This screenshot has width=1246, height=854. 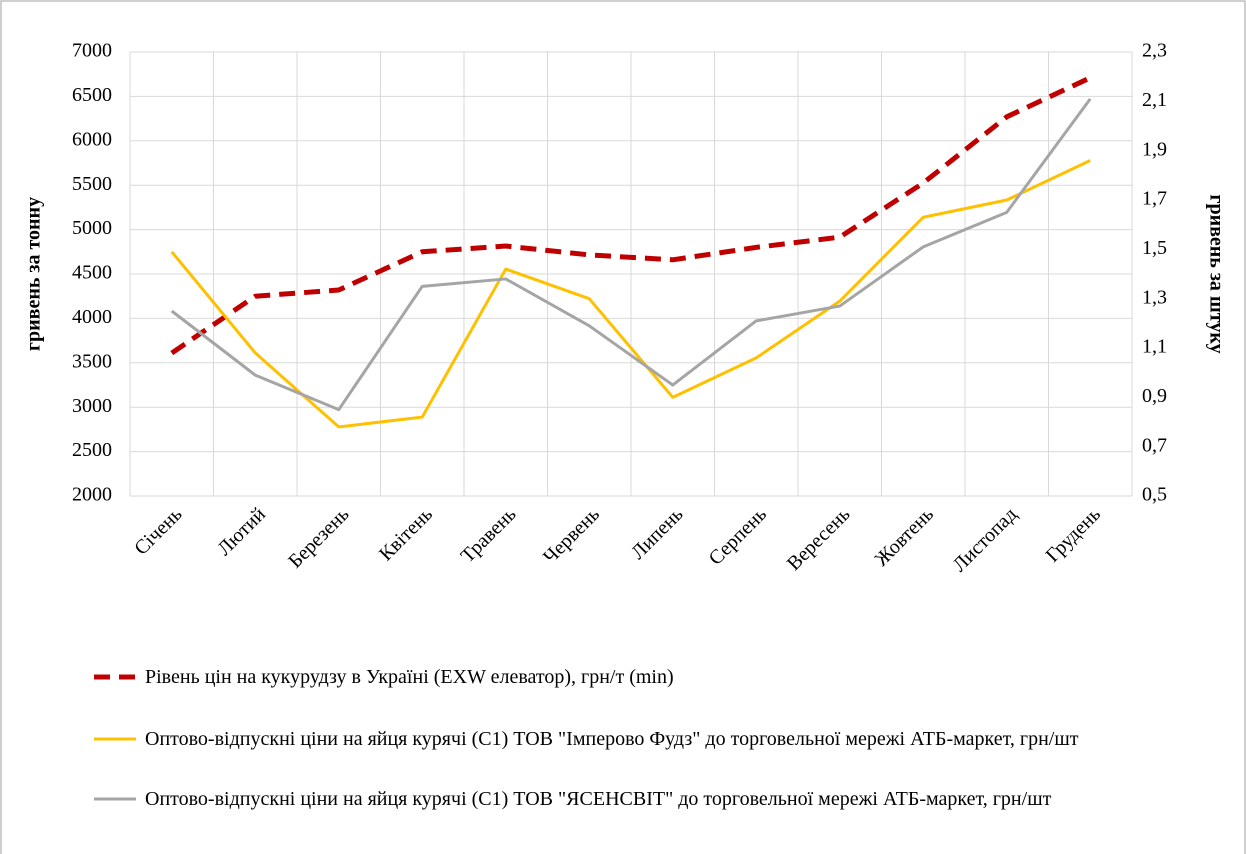 I want to click on x-tick-label: Липень, so click(x=657, y=533).